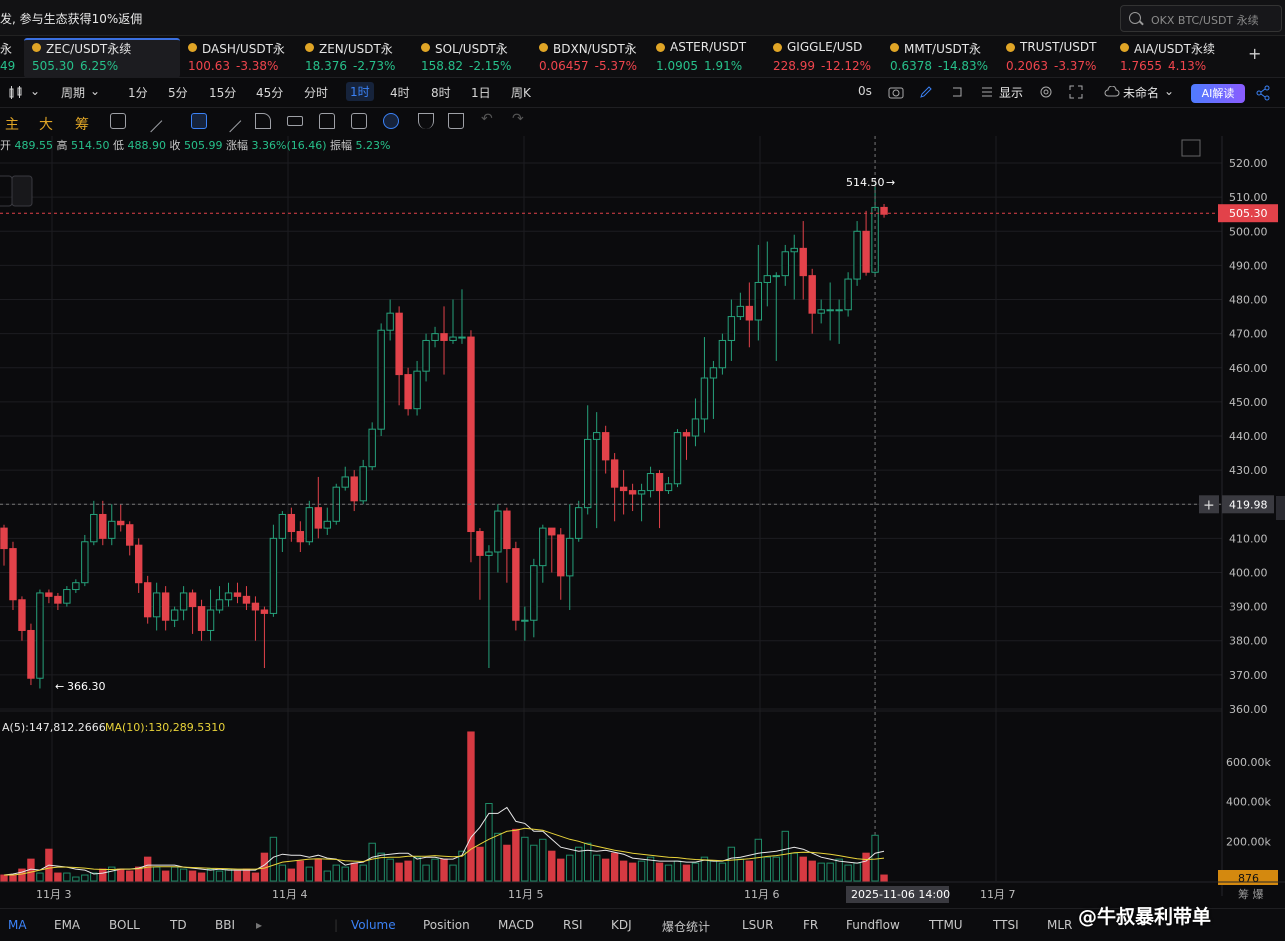  What do you see at coordinates (487, 119) in the screenshot?
I see `undo-icon: ↶` at bounding box center [487, 119].